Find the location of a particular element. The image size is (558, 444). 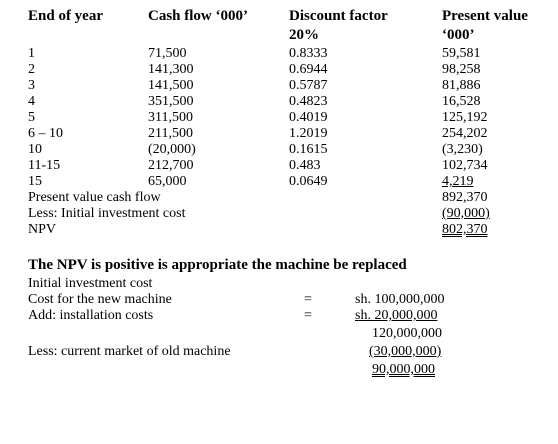

row-discount-factor: 0.6944 is located at coordinates (308, 69).